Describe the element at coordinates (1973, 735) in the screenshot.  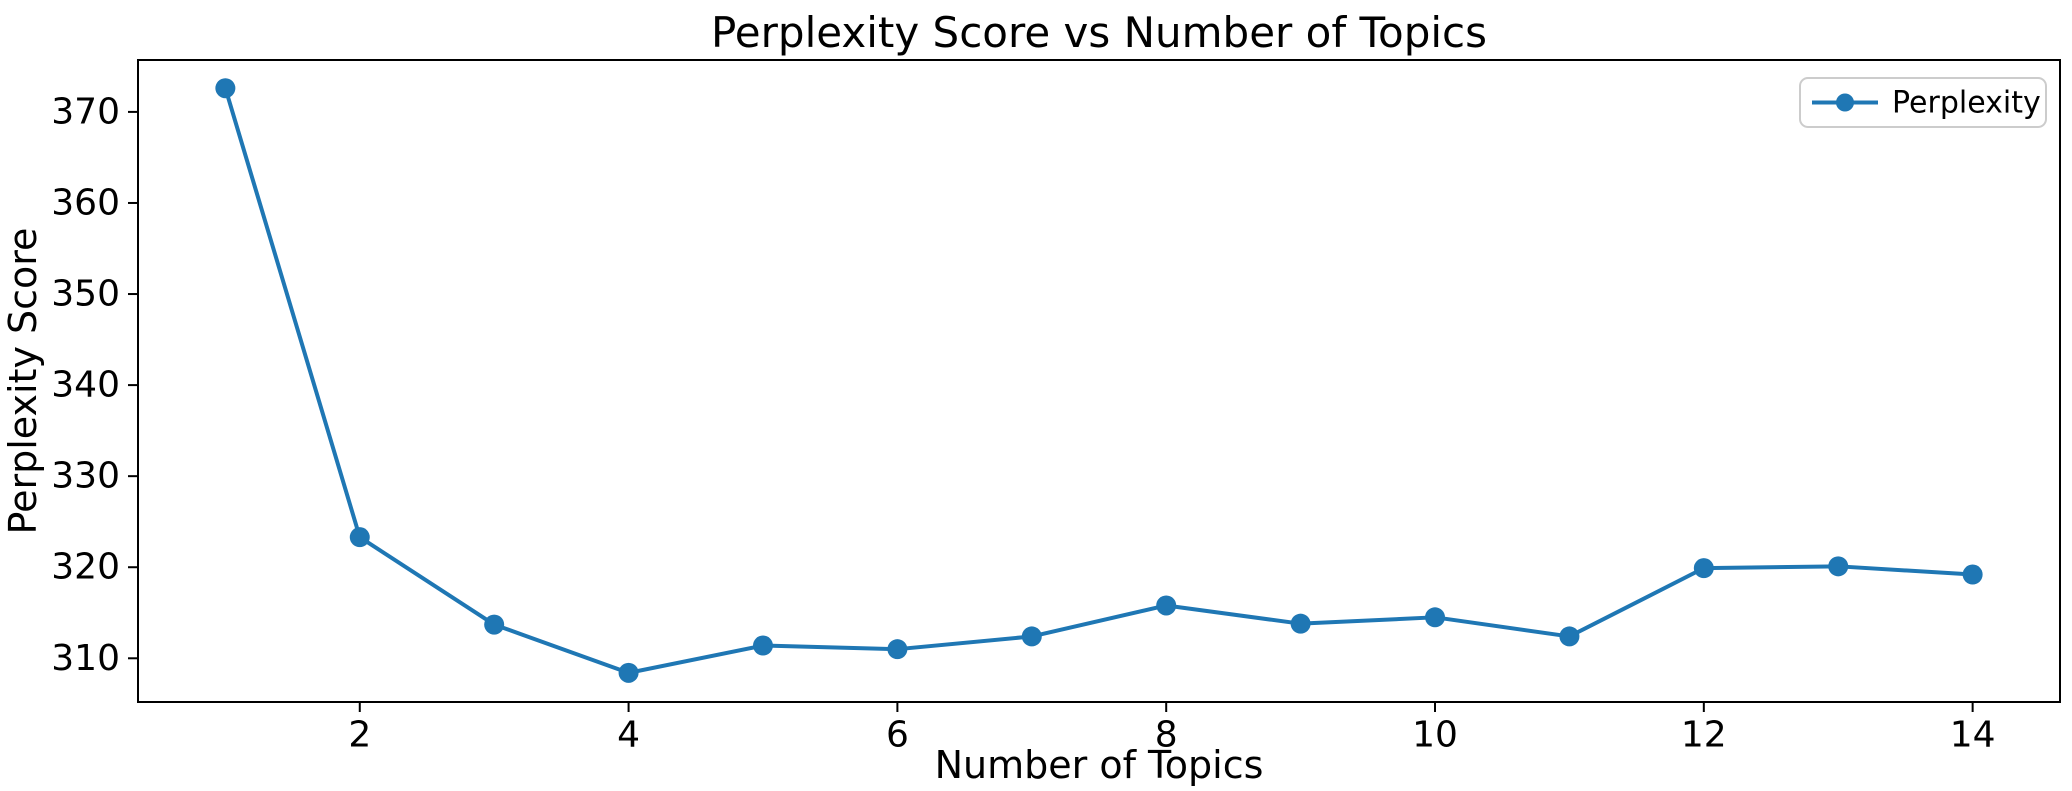
I see `x-tick-label: 14` at that location.